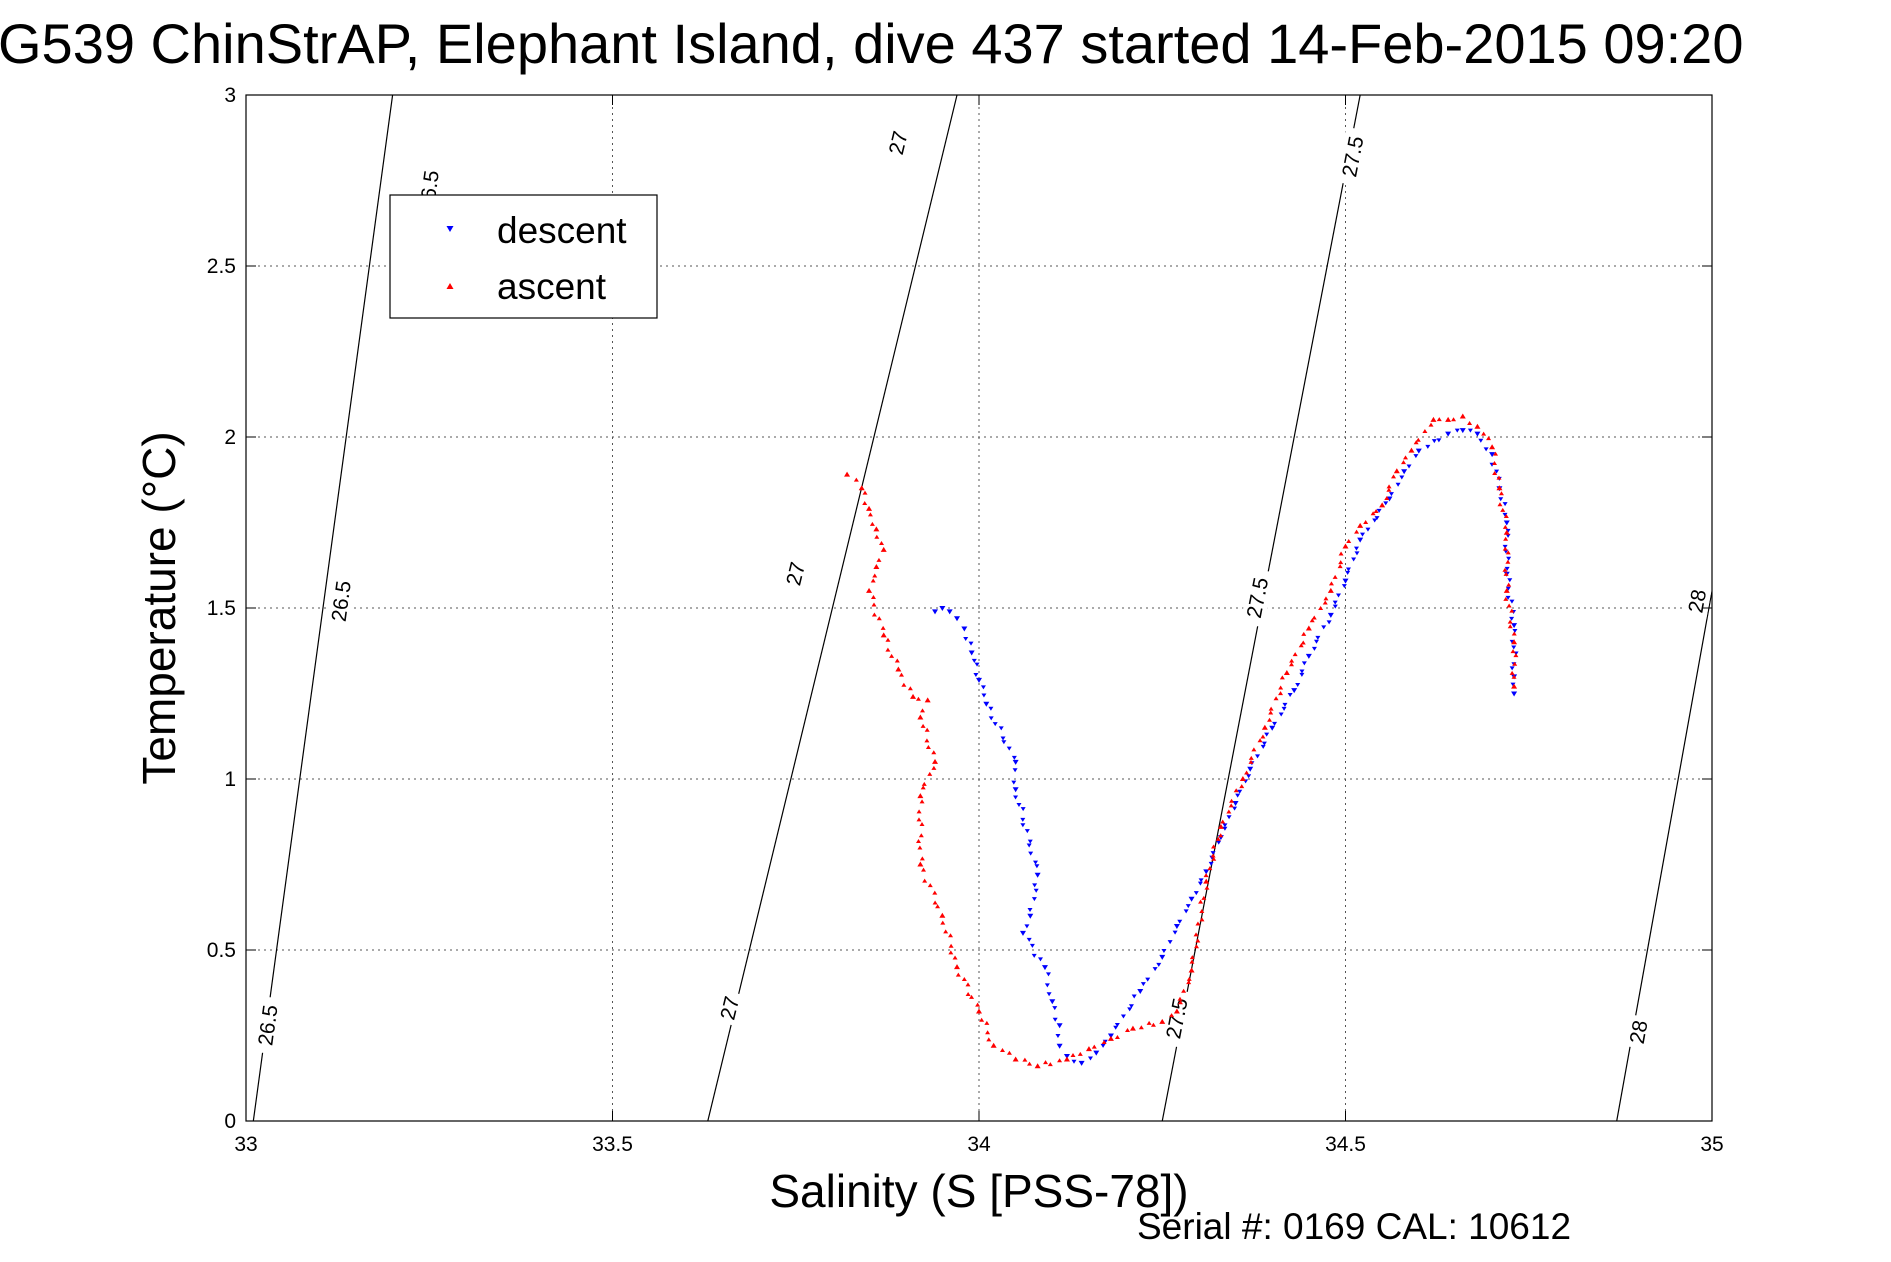  Describe the element at coordinates (230, 437) in the screenshot. I see `y-tick-label: 2` at that location.